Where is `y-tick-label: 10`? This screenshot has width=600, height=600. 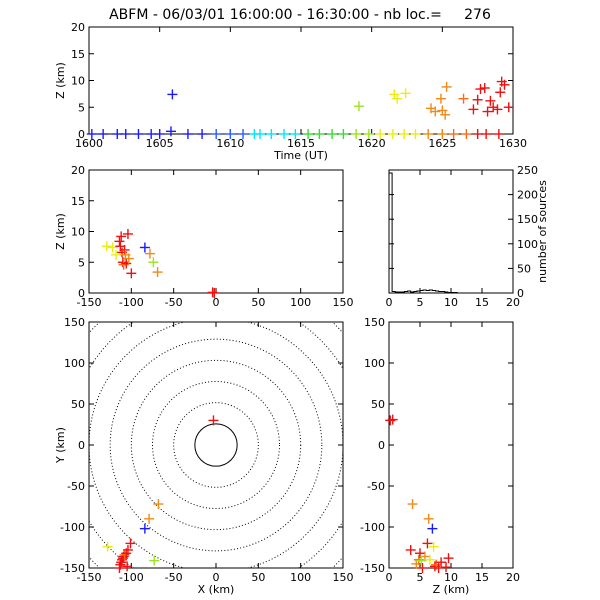
y-tick-label: 10 is located at coordinates (78, 232).